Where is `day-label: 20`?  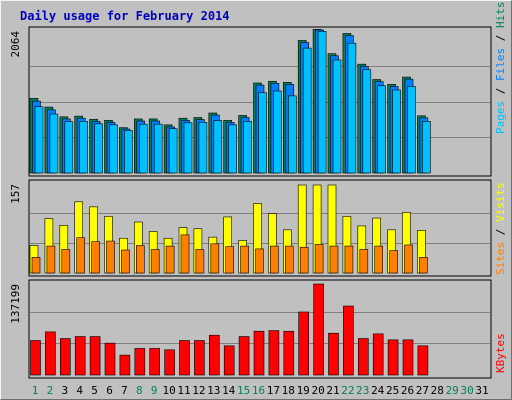
day-label: 20 is located at coordinates (317, 390).